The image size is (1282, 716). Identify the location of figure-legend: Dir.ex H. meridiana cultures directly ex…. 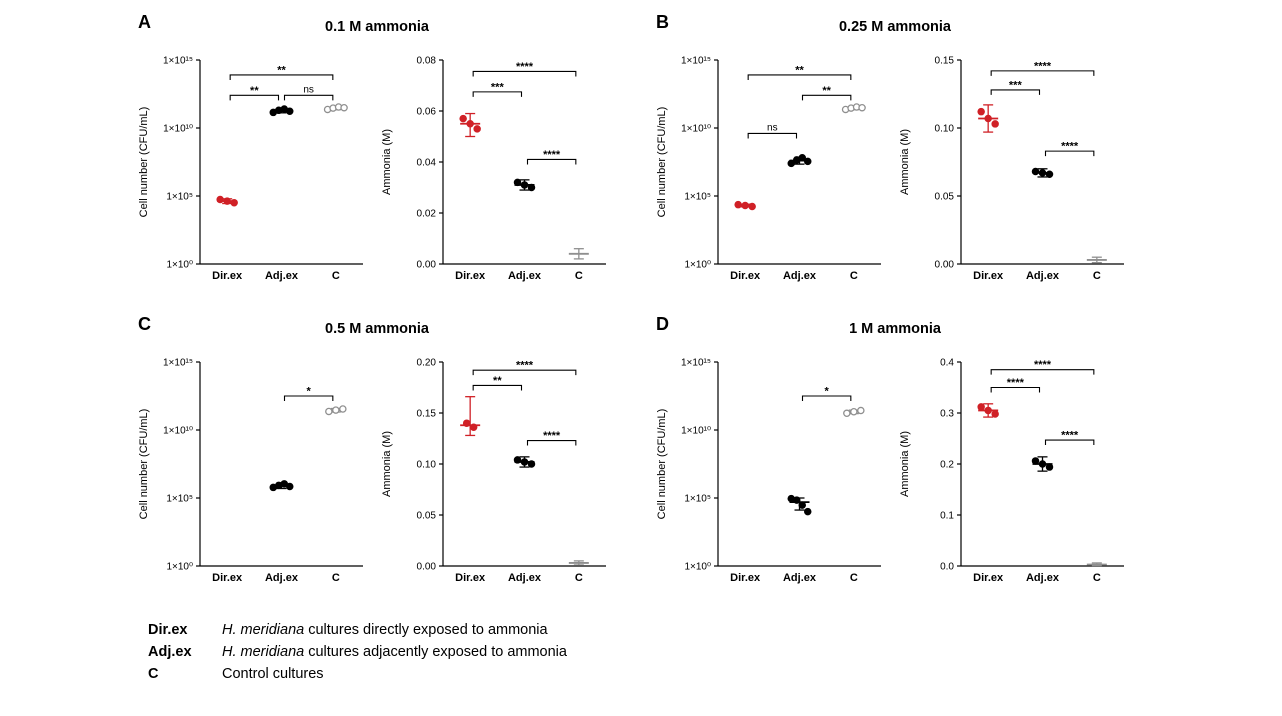
(647, 652).